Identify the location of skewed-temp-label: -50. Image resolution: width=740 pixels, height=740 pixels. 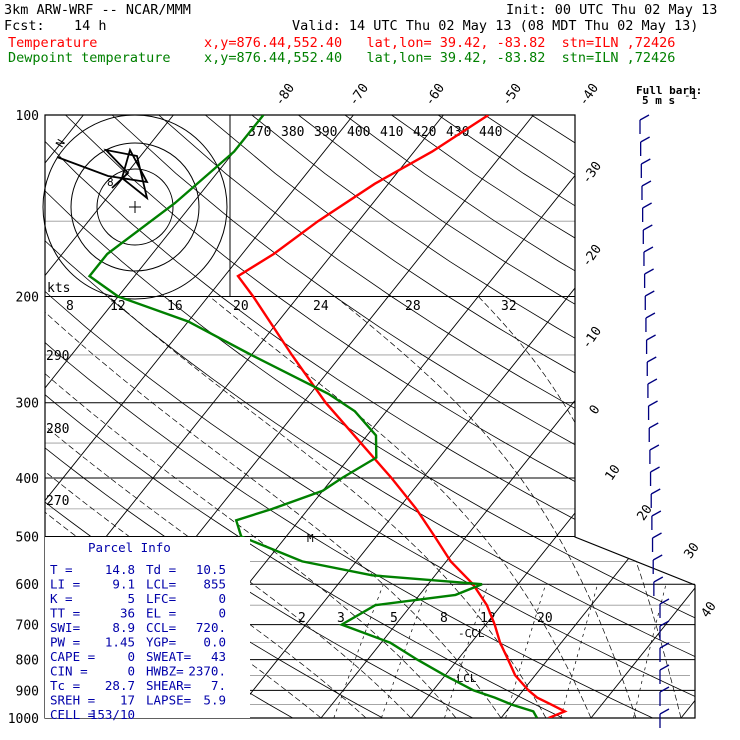
(512, 95).